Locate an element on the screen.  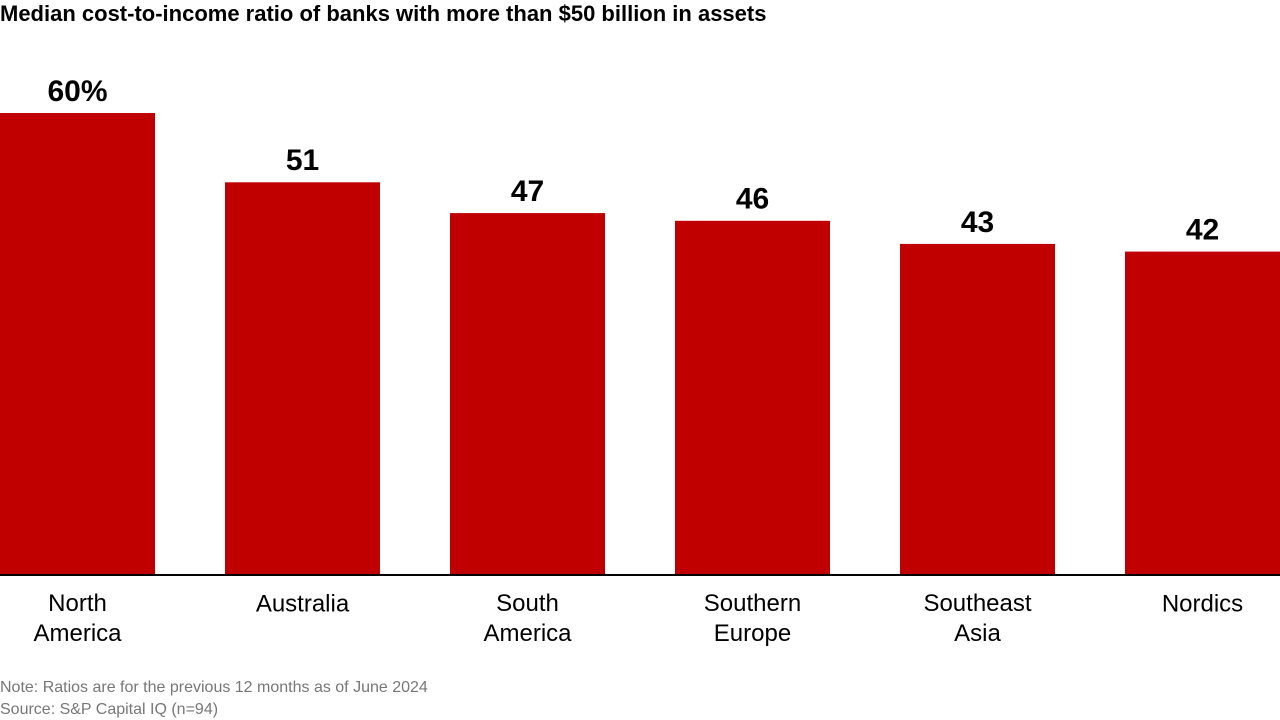
x-tick-label: North America is located at coordinates (77, 618).